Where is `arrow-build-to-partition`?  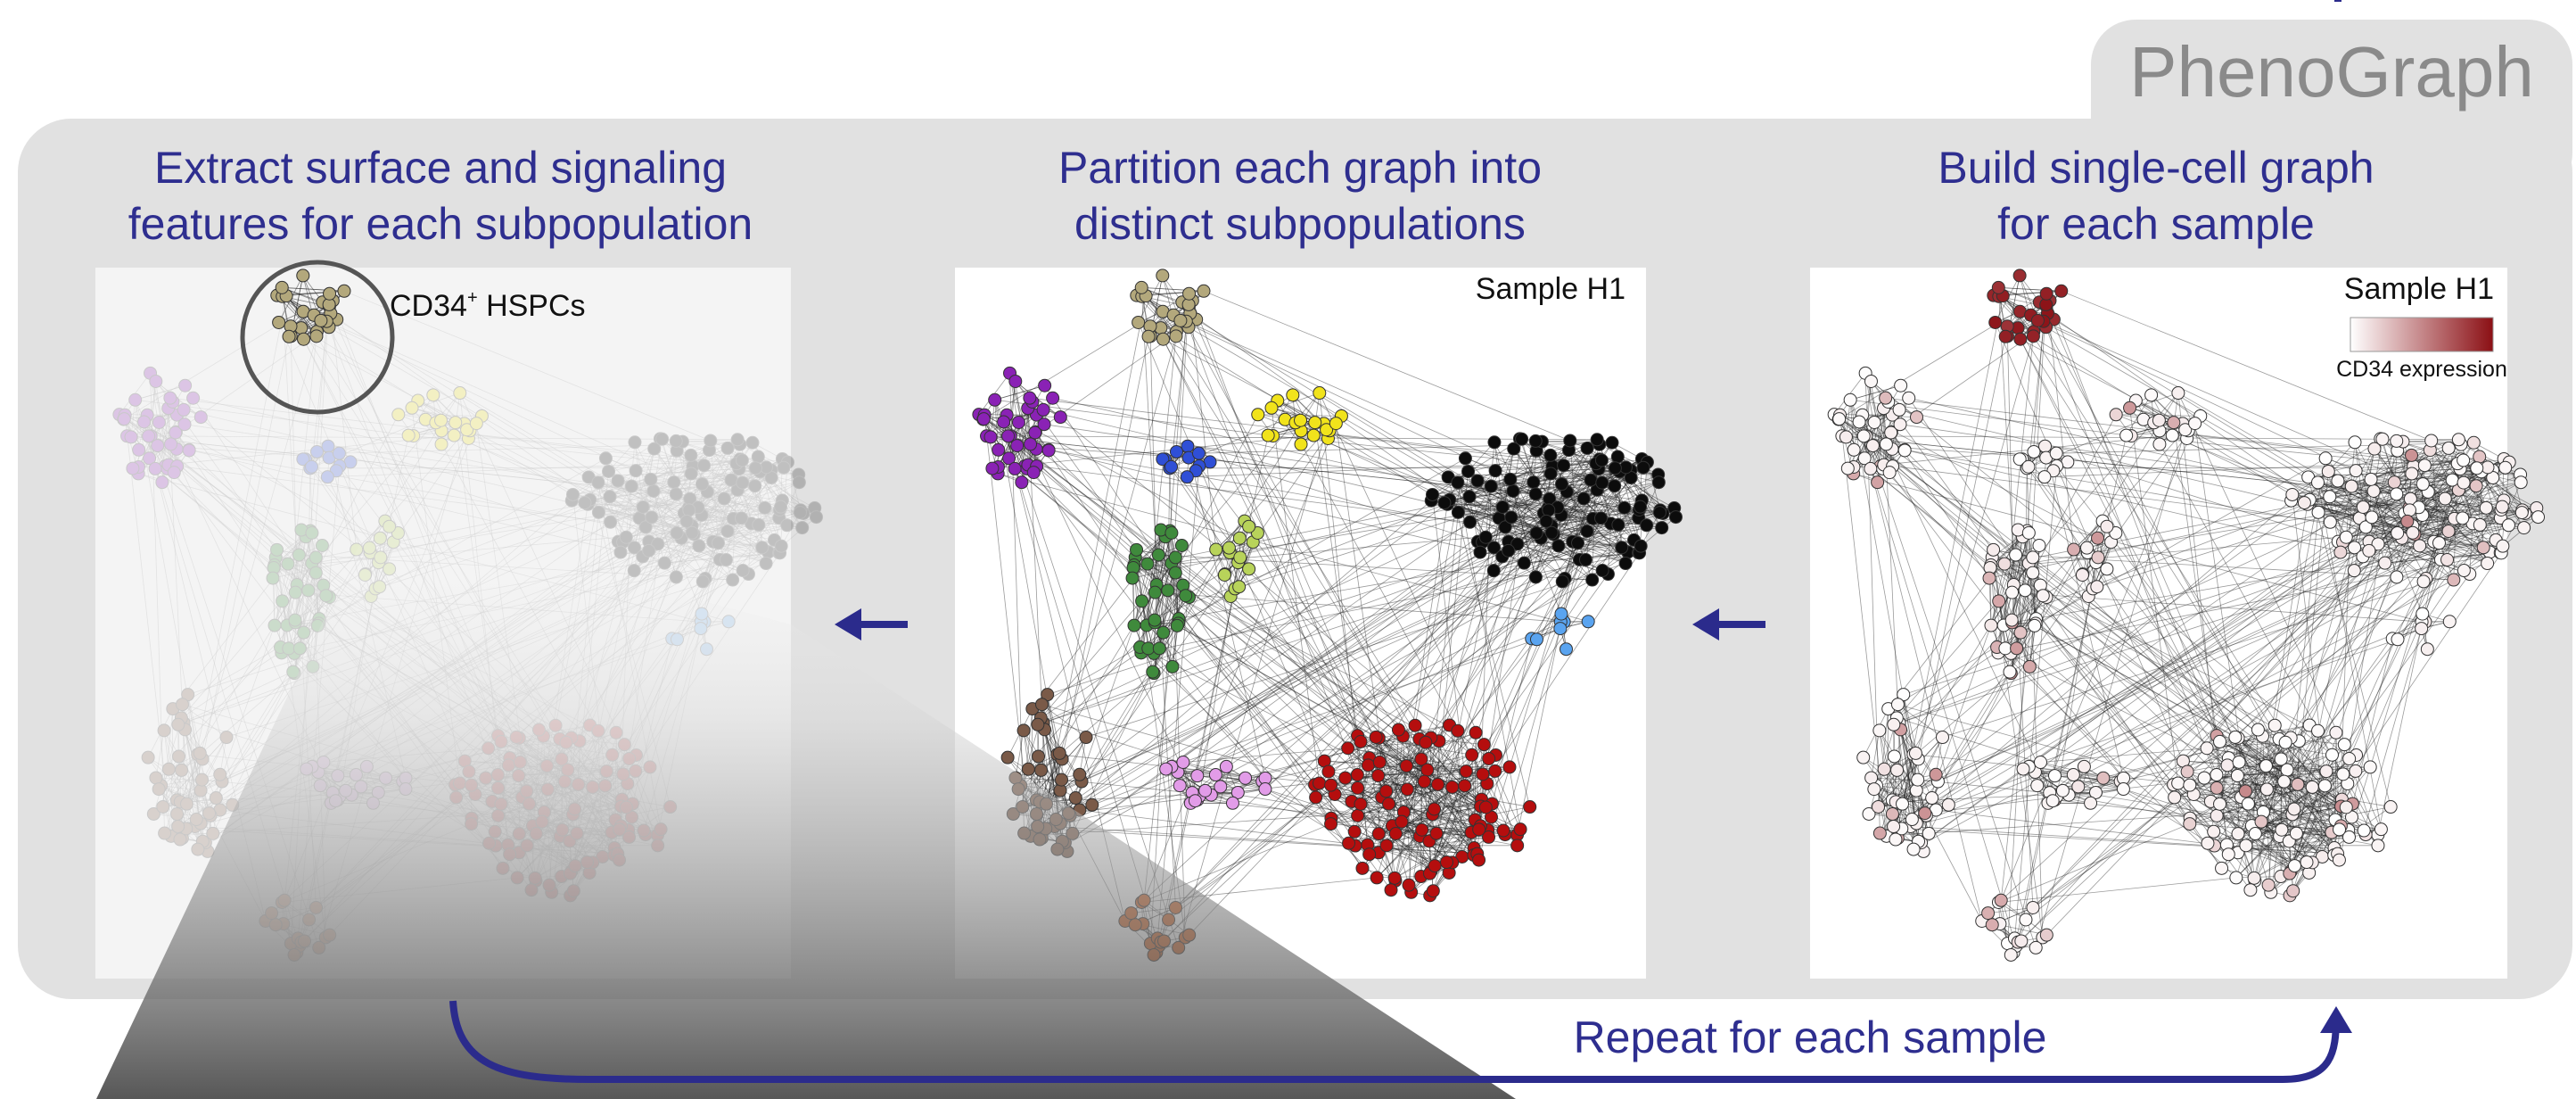
arrow-build-to-partition is located at coordinates (1728, 624).